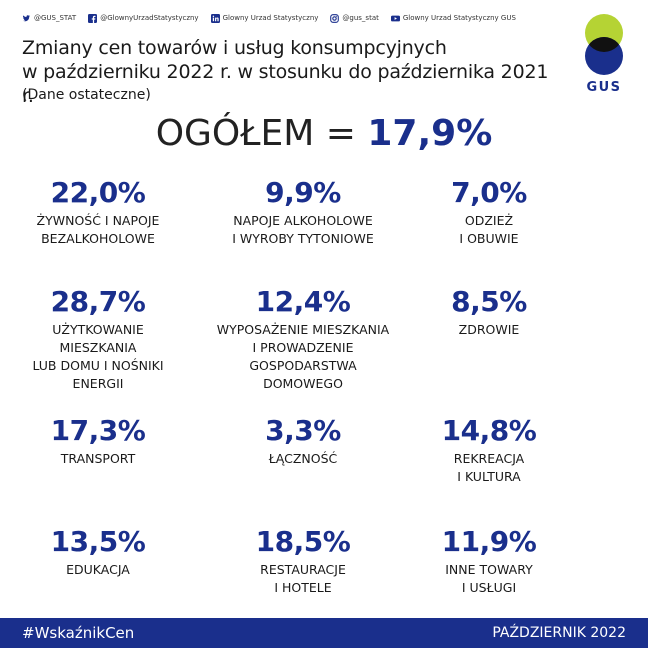  What do you see at coordinates (360, 18) in the screenshot?
I see `social-label: @gus_stat` at bounding box center [360, 18].